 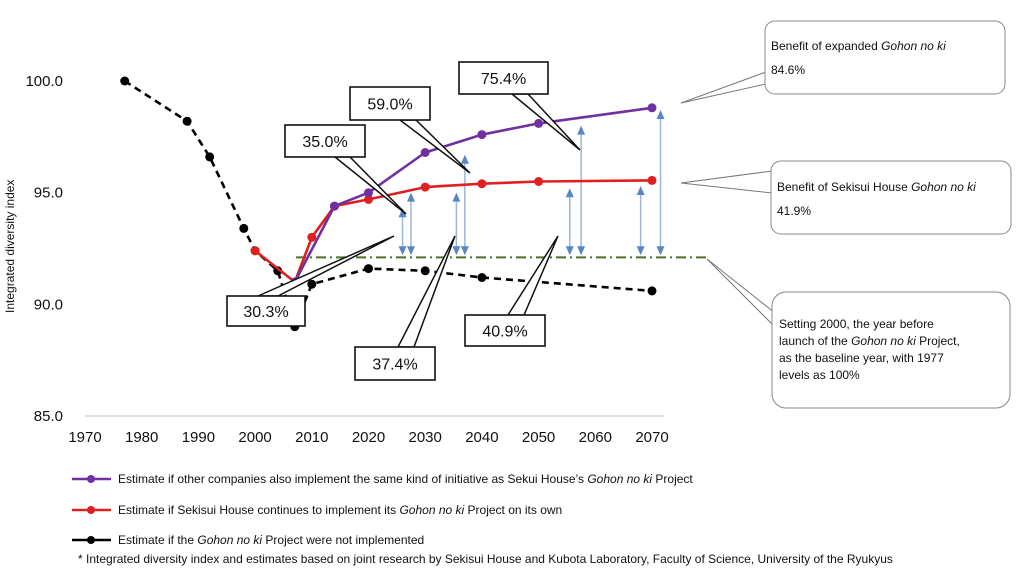 What do you see at coordinates (869, 341) in the screenshot?
I see `baseline-note-line2: launch of the Gohon no ki Project,` at bounding box center [869, 341].